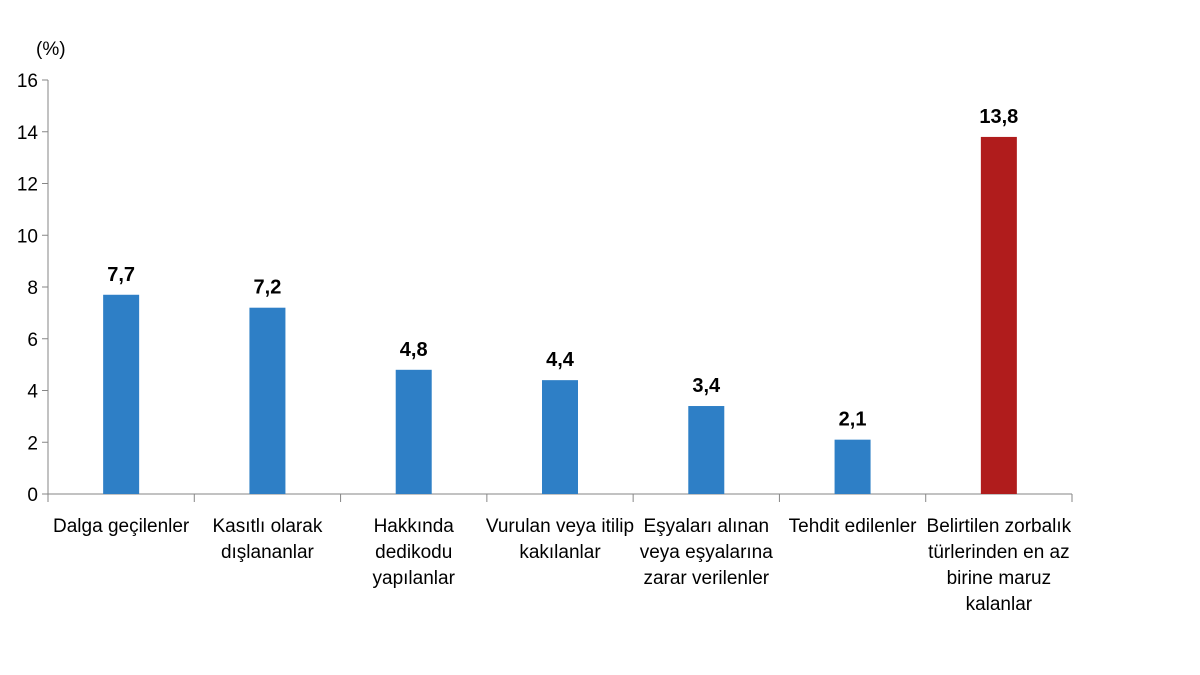  I want to click on category-label-line: Kasıtlı olarak, so click(268, 526).